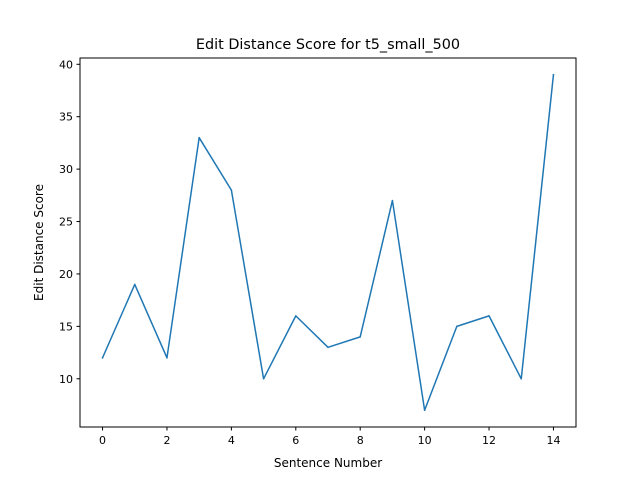 Image resolution: width=640 pixels, height=484 pixels. I want to click on x-tick-label: 14, so click(553, 440).